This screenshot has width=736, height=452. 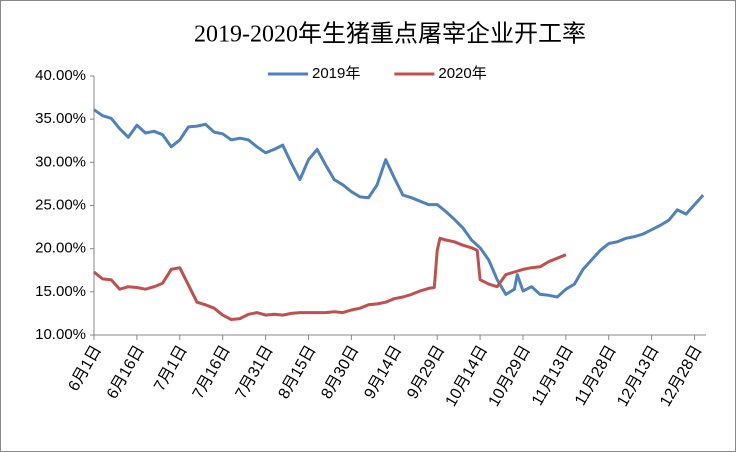 What do you see at coordinates (60, 334) in the screenshot?
I see `y-tick-label: 10.00%` at bounding box center [60, 334].